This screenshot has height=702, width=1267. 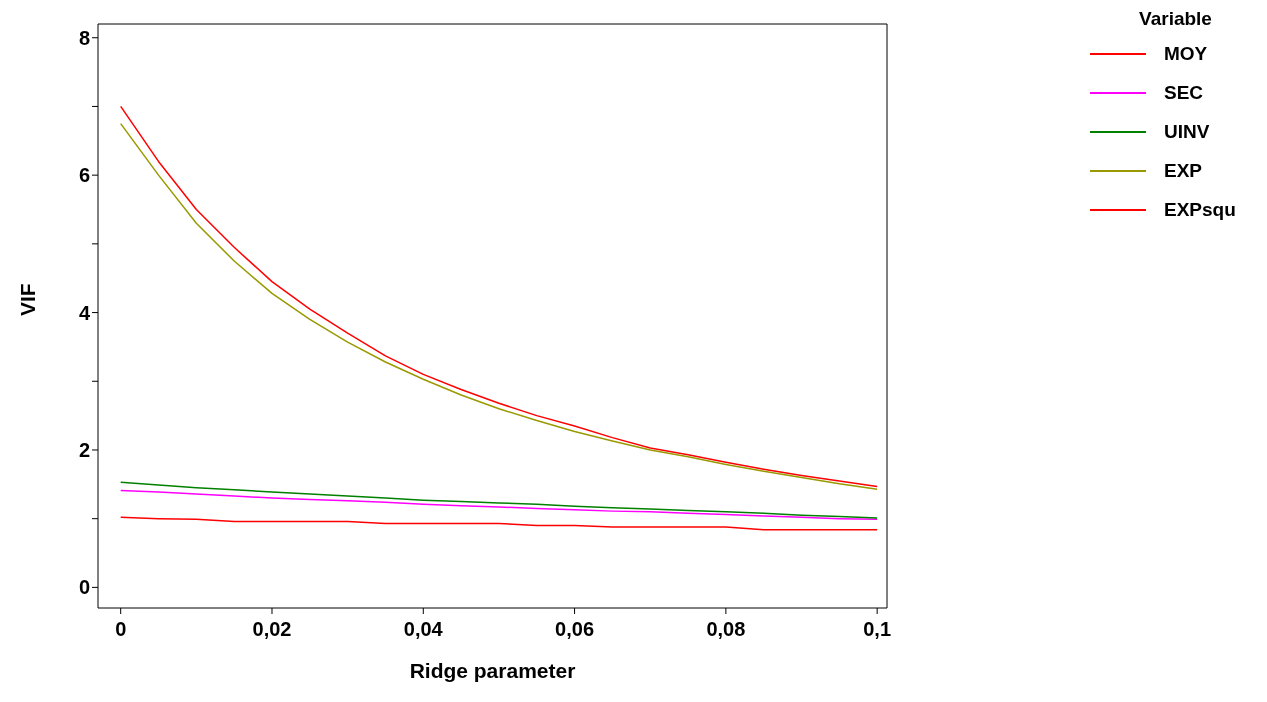 I want to click on x-tick-label: 0,08, so click(x=726, y=629).